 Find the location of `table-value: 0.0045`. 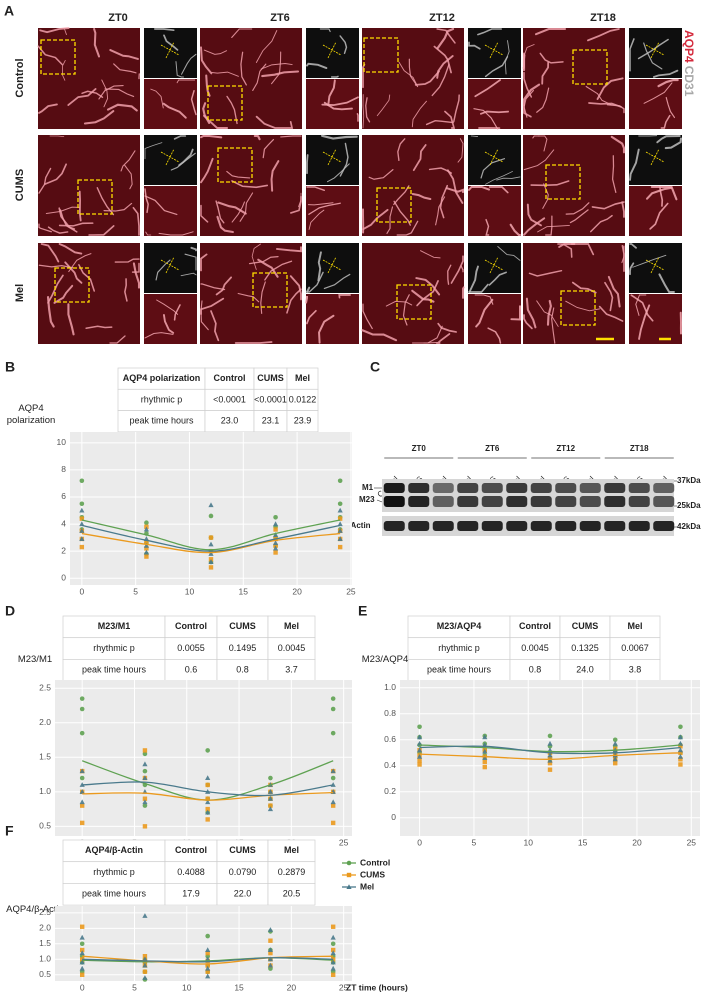

table-value: 0.0045 is located at coordinates (535, 648).